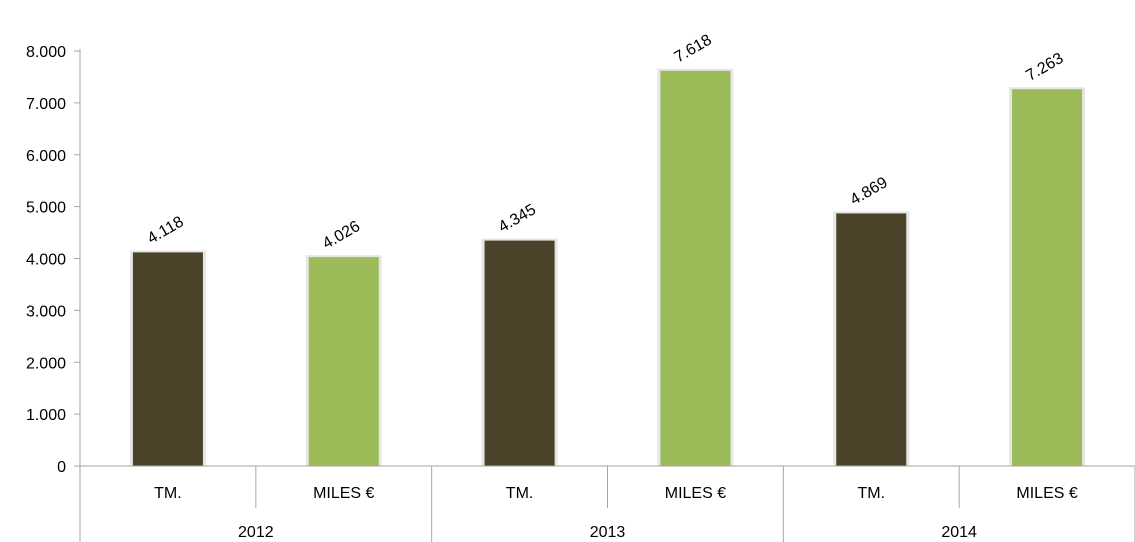  What do you see at coordinates (608, 532) in the screenshot?
I see `x-group-label: 2013` at bounding box center [608, 532].